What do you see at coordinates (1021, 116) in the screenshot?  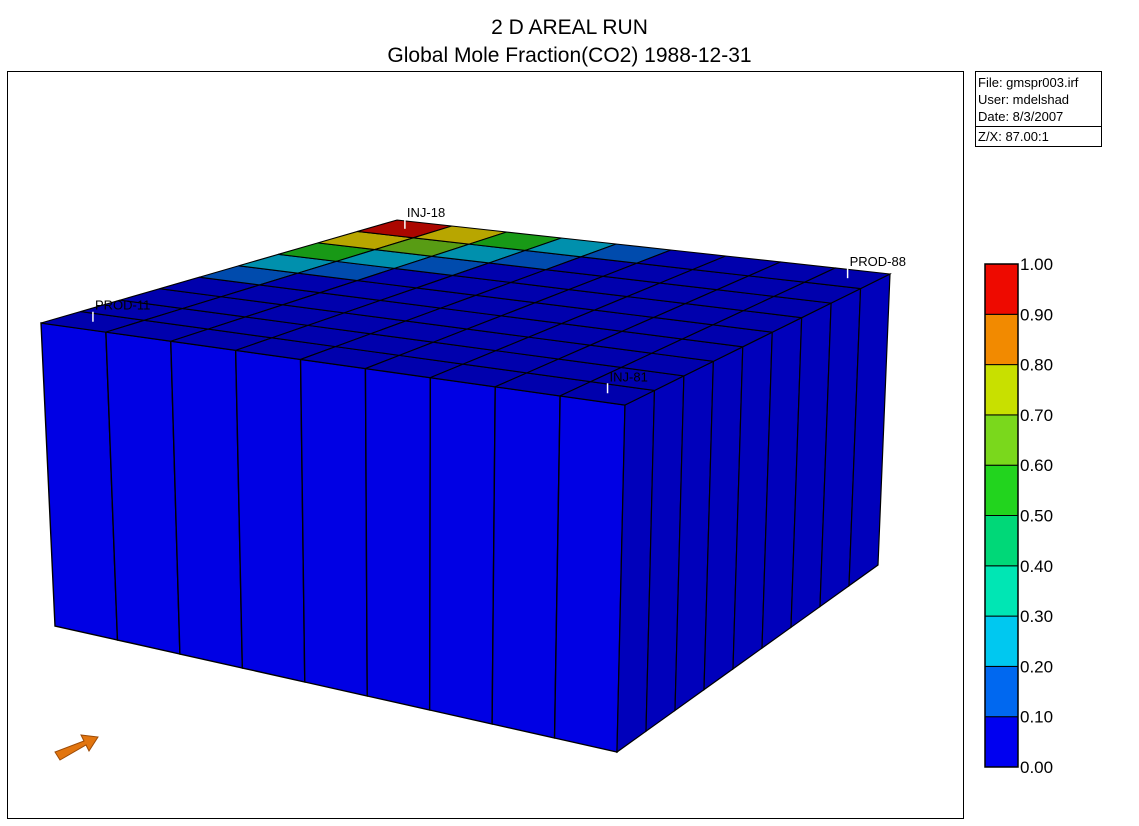 I see `info-date: Date: 8/3/2007` at bounding box center [1021, 116].